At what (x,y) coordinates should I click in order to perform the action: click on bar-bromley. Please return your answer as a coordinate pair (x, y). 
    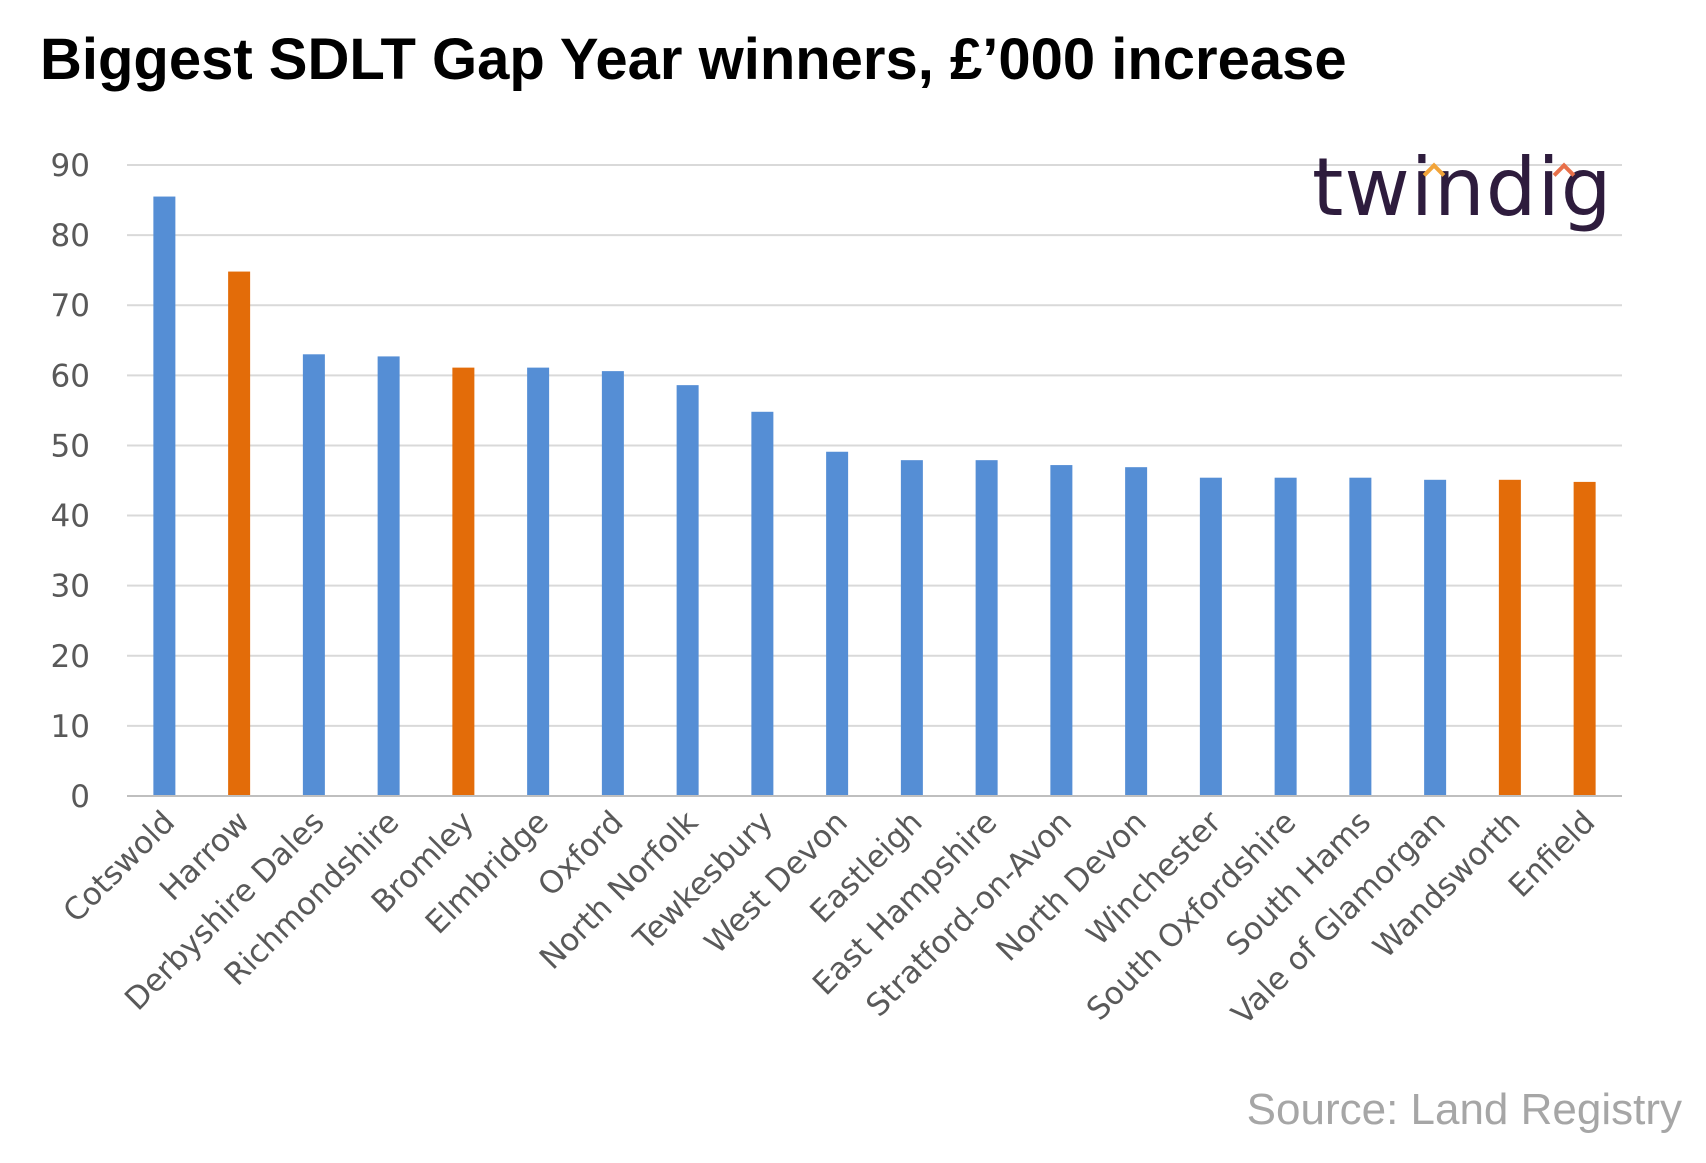
    Looking at the image, I should click on (463, 581).